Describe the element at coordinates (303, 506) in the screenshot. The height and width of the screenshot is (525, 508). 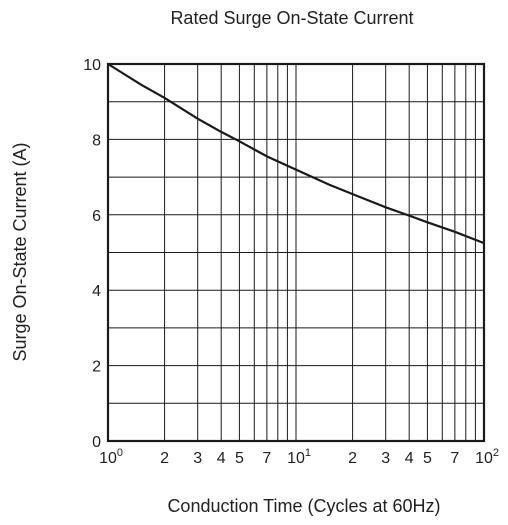
I see `x-axis-label: Conduction Time (Cycles at 60Hz)` at that location.